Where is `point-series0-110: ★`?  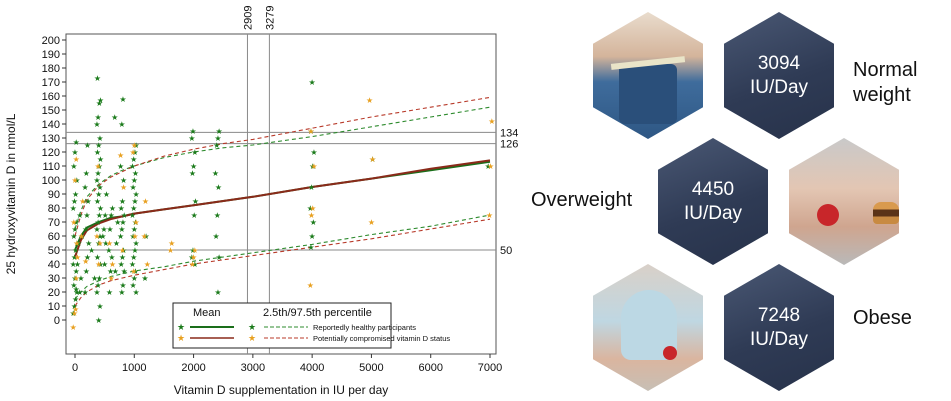
point-series0-110: ★ is located at coordinates (134, 229).